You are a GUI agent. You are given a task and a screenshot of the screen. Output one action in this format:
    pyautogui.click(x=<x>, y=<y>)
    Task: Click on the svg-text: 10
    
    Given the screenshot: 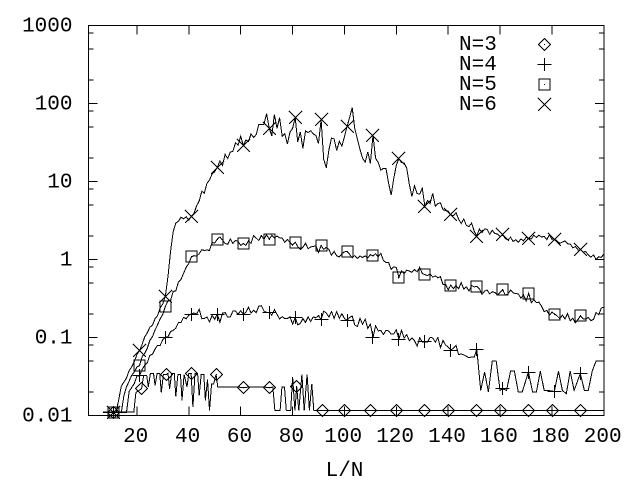 What is the action you would take?
    pyautogui.click(x=59, y=183)
    